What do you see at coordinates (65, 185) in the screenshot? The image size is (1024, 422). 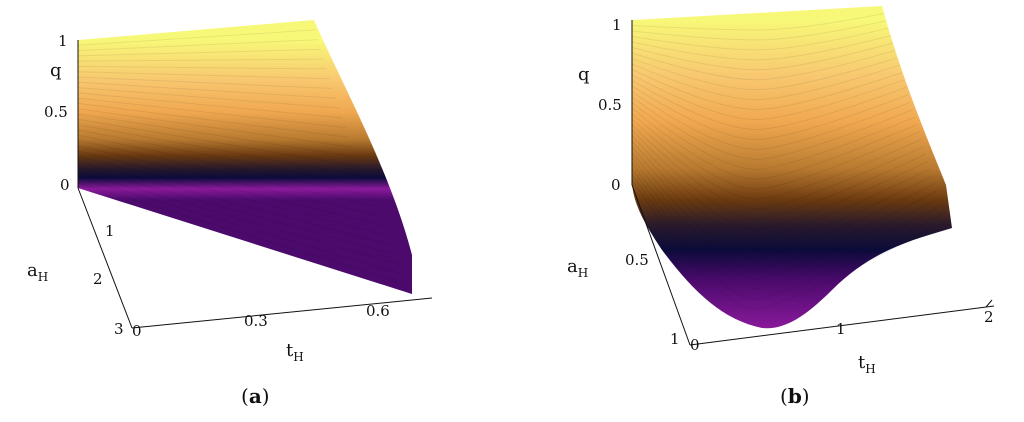 I see `z-tick-0-a: 0` at bounding box center [65, 185].